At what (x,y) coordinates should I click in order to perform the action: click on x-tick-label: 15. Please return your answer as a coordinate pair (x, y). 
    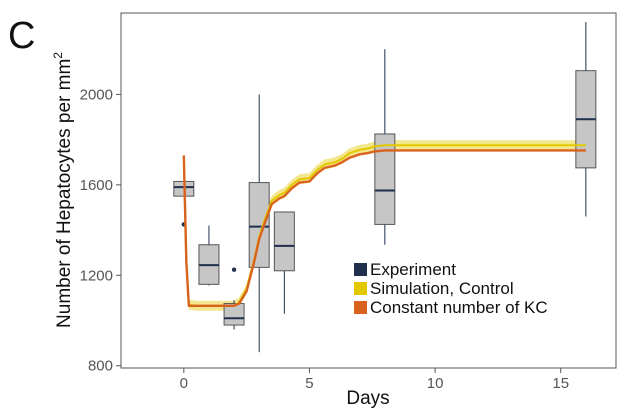
    Looking at the image, I should click on (560, 383).